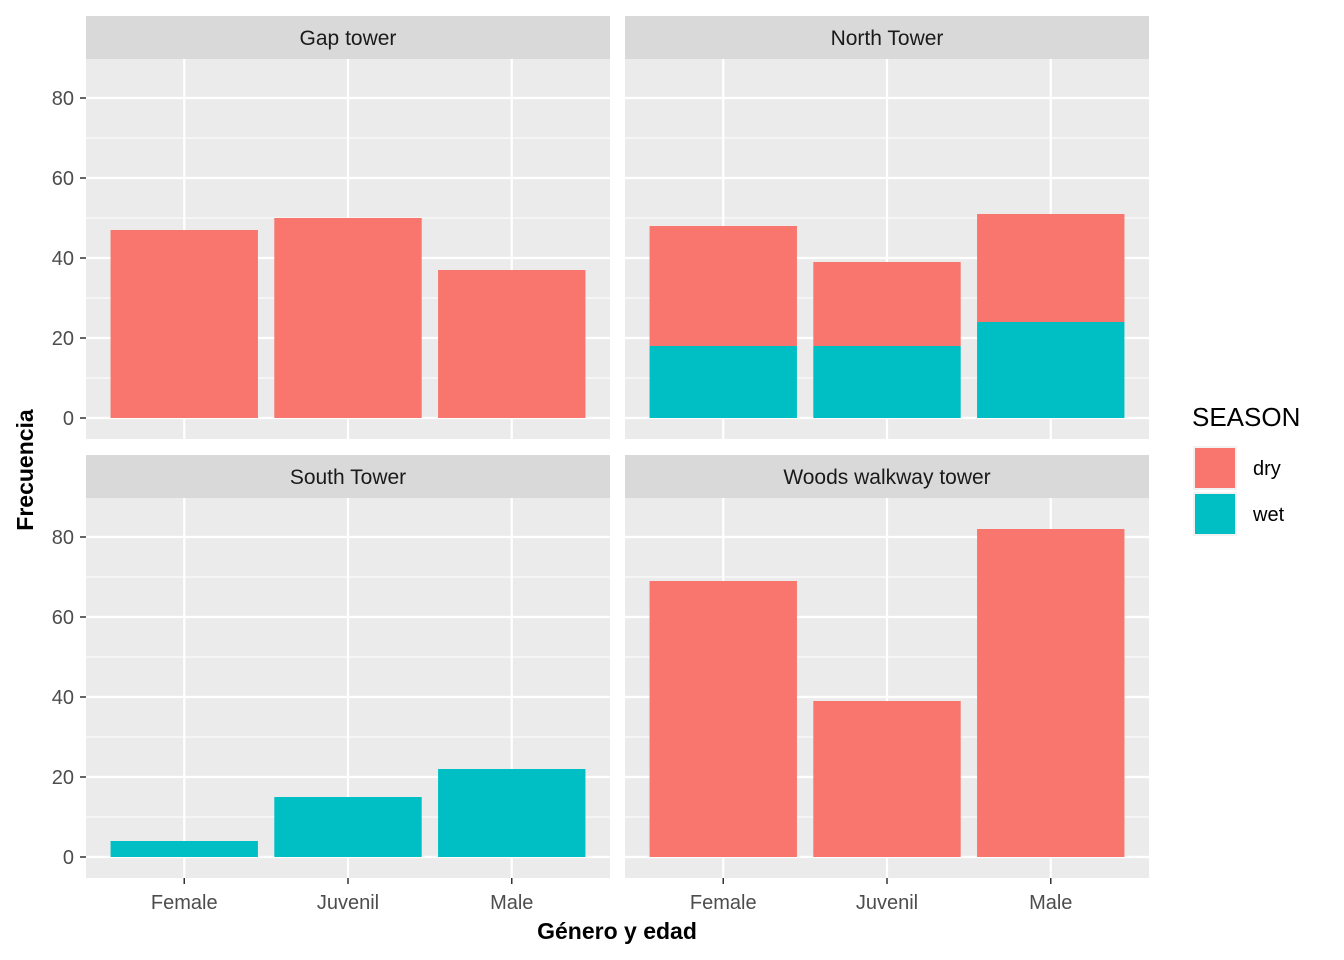 Image resolution: width=1344 pixels, height=960 pixels. Describe the element at coordinates (723, 286) in the screenshot. I see `bar-north-tower-female-dry` at that location.